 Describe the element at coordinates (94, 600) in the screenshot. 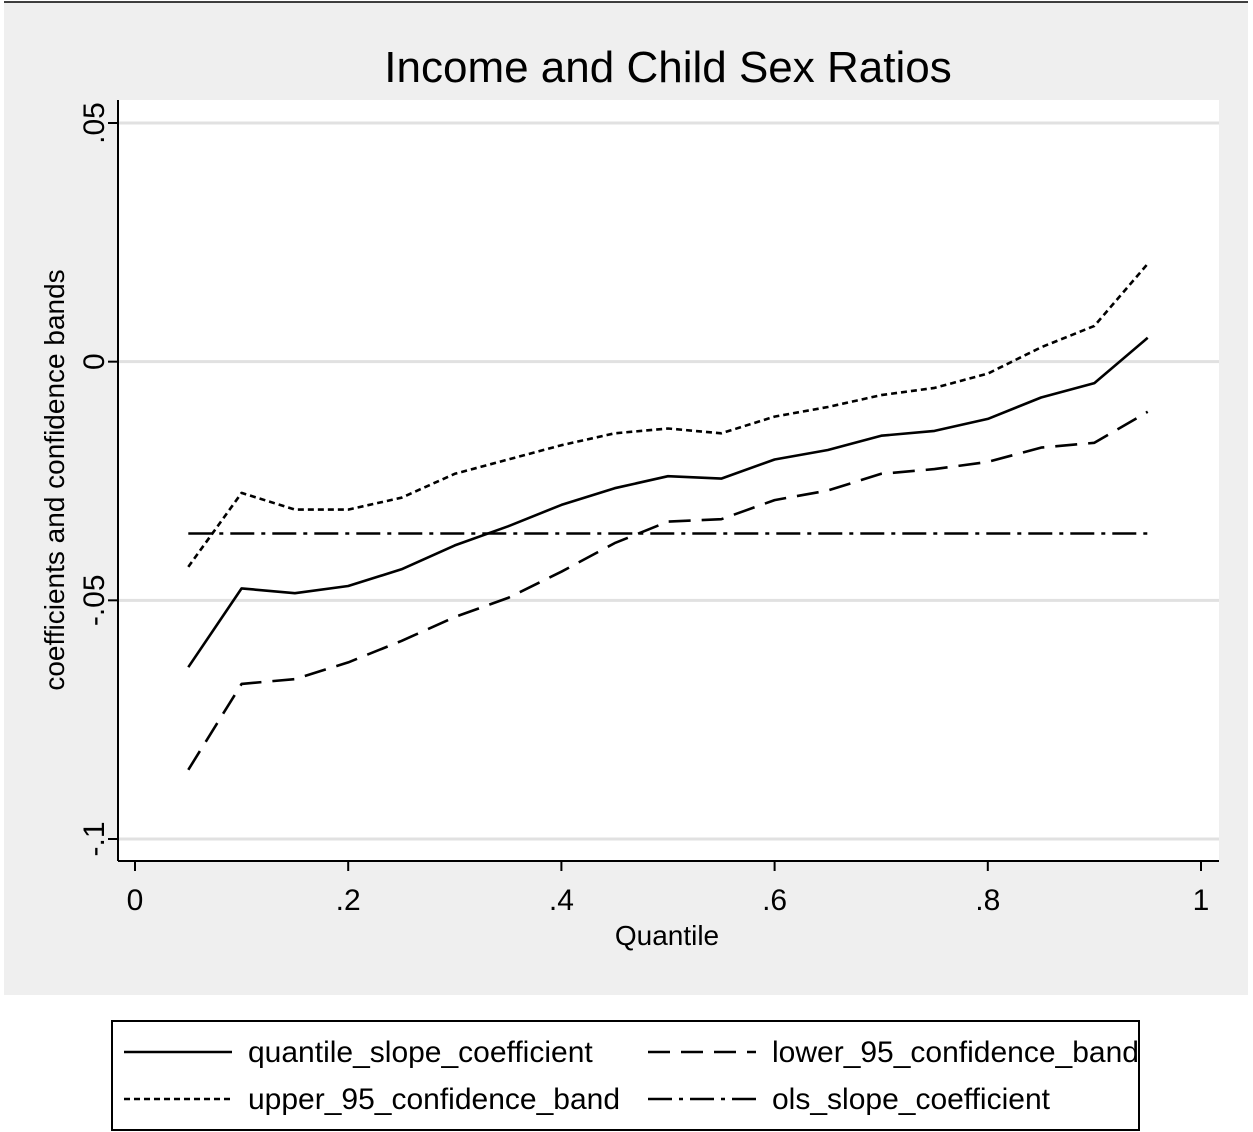

I see `y-tick-label: -.05` at that location.